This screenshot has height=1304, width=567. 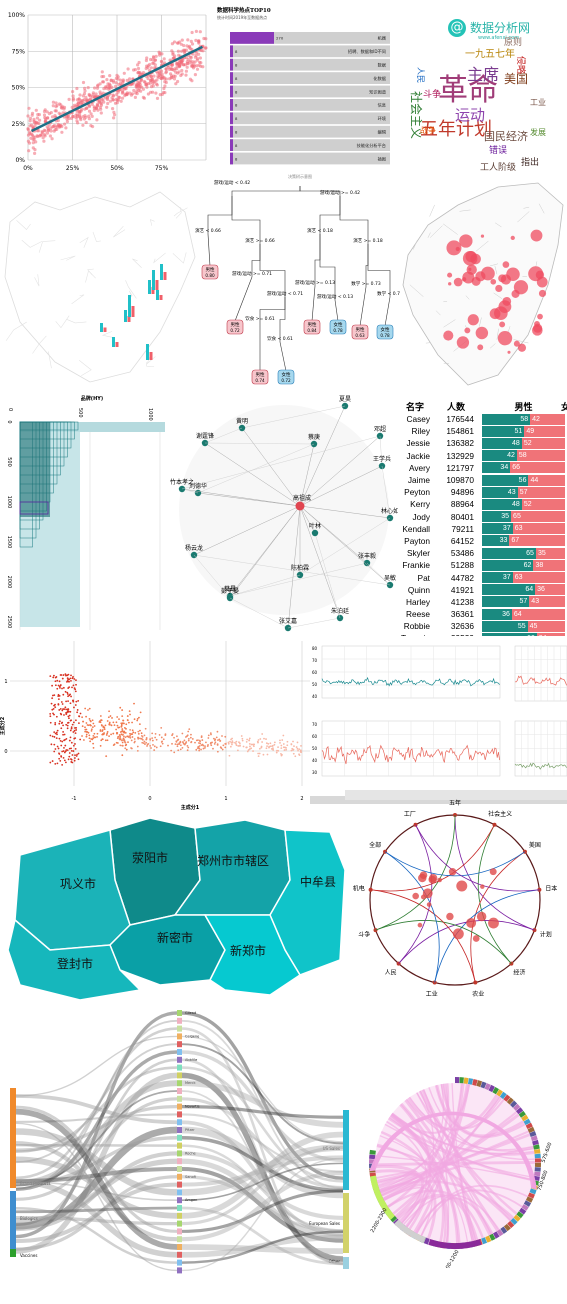 I want to click on tree-node-label: 数学 >= 0.73, so click(x=366, y=283).